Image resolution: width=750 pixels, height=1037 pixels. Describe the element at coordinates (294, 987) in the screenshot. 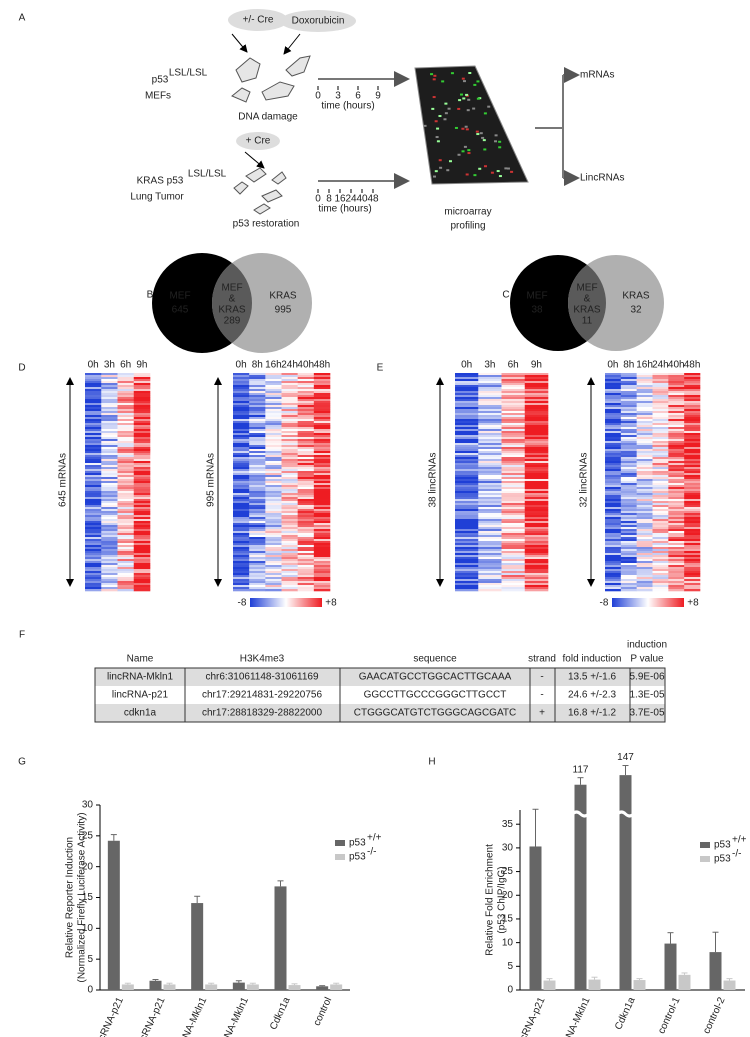

I see `bar` at that location.